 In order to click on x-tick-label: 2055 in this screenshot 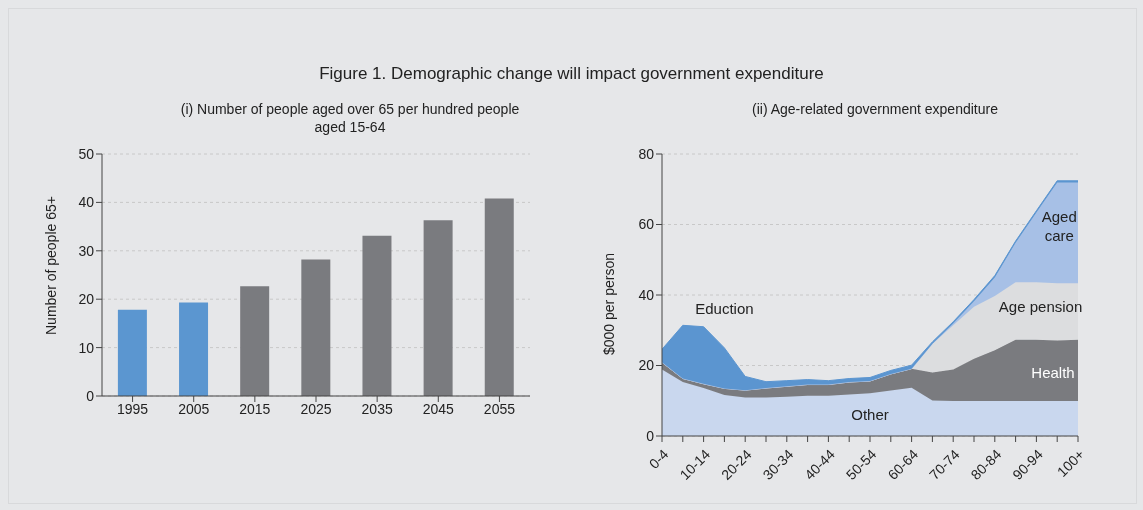, I will do `click(499, 408)`.